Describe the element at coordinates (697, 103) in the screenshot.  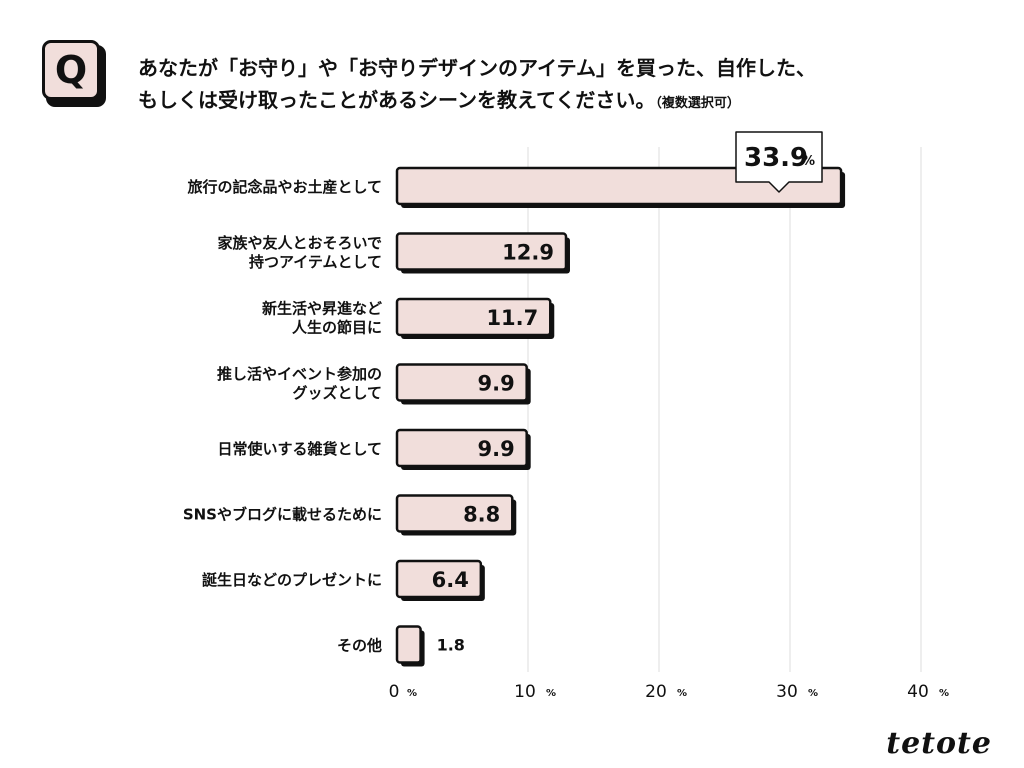
I see `question-note: （複数選択可）` at that location.